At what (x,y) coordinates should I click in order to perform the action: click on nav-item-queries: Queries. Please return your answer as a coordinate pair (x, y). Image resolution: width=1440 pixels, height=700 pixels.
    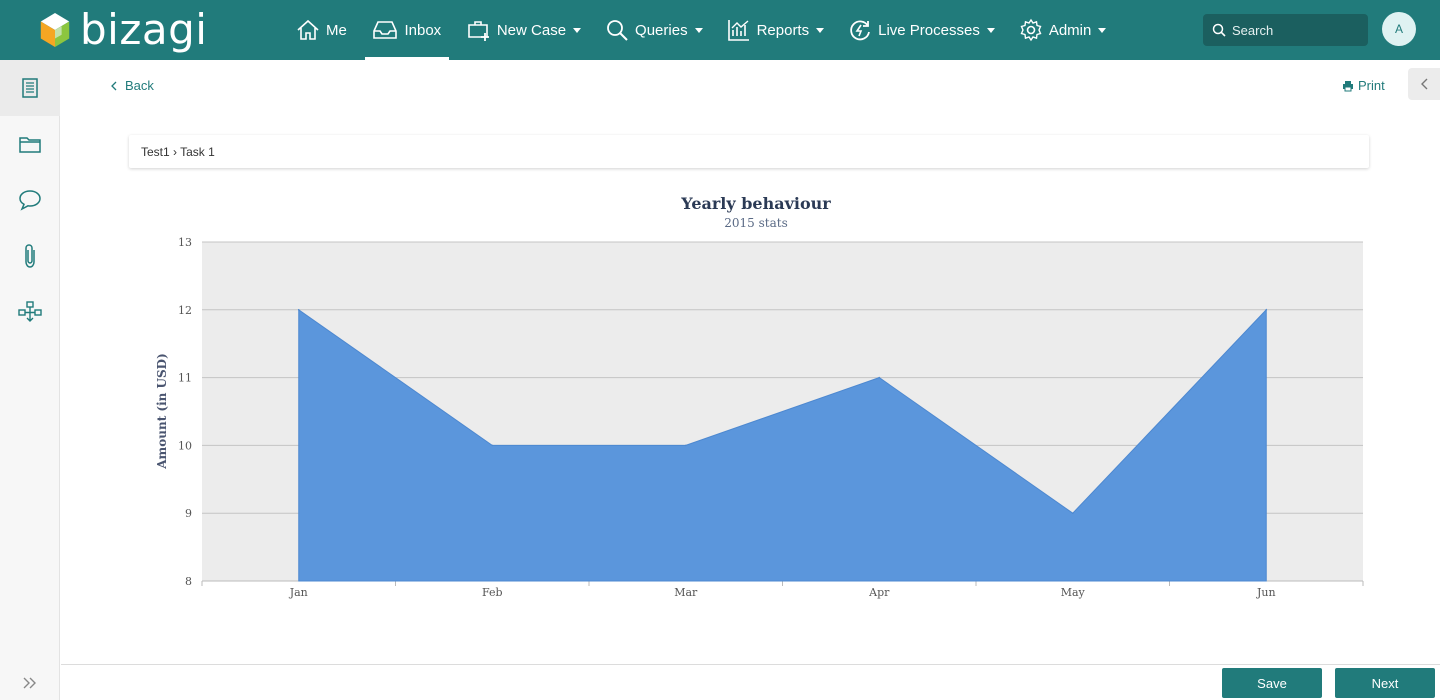
    Looking at the image, I should click on (654, 30).